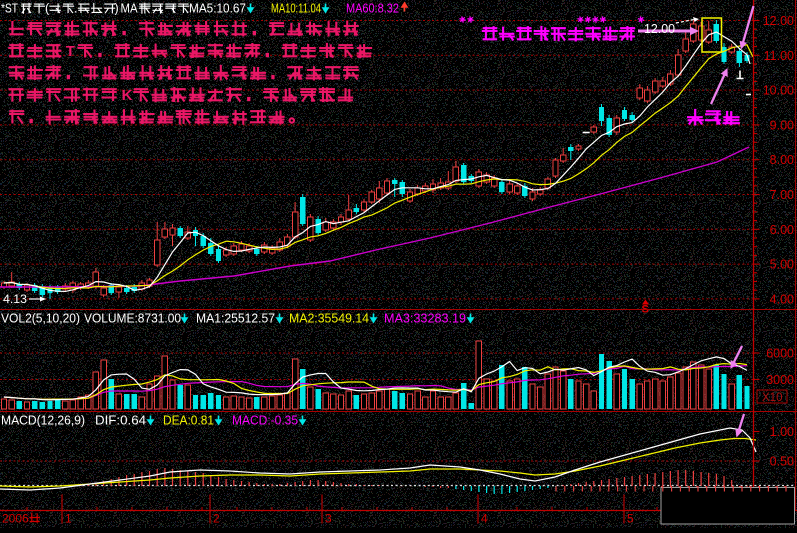  I want to click on svg-text: 8.00, so click(782, 160).